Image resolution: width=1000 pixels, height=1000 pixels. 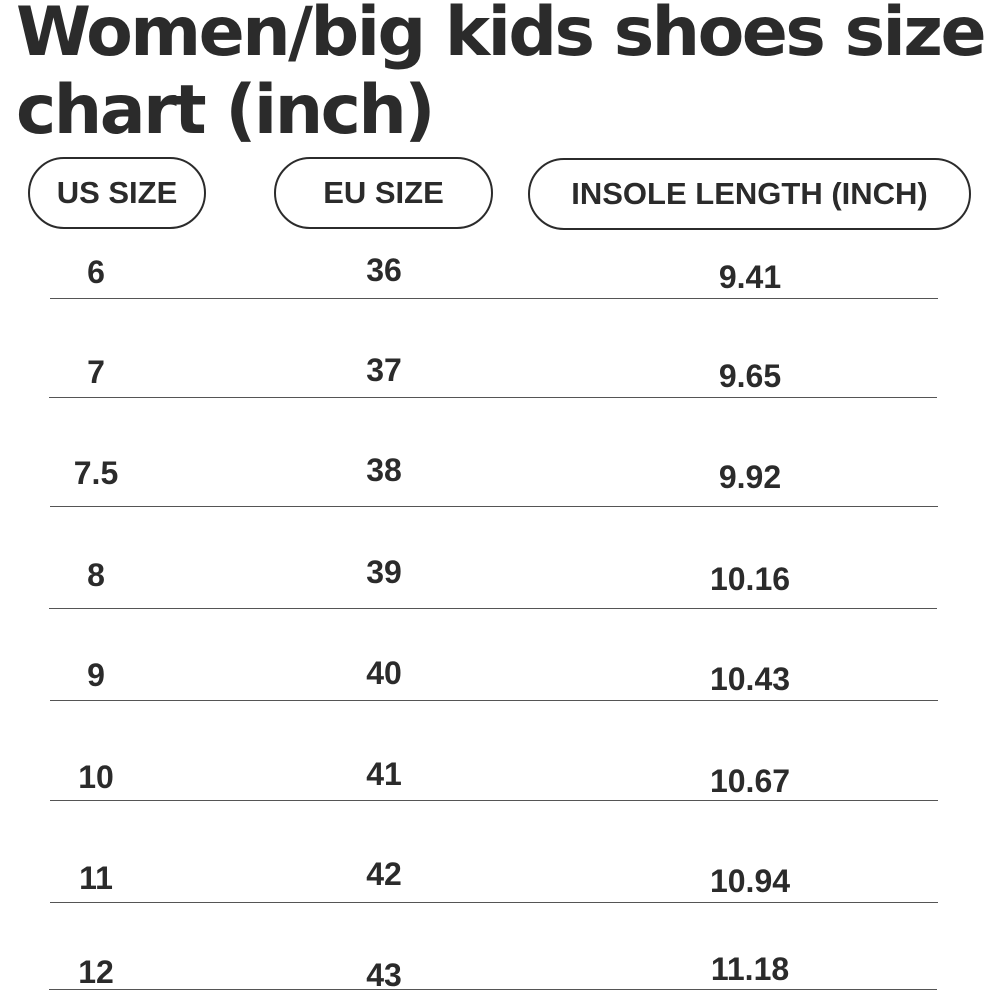 I want to click on eu-size-cell: 36, so click(x=384, y=270).